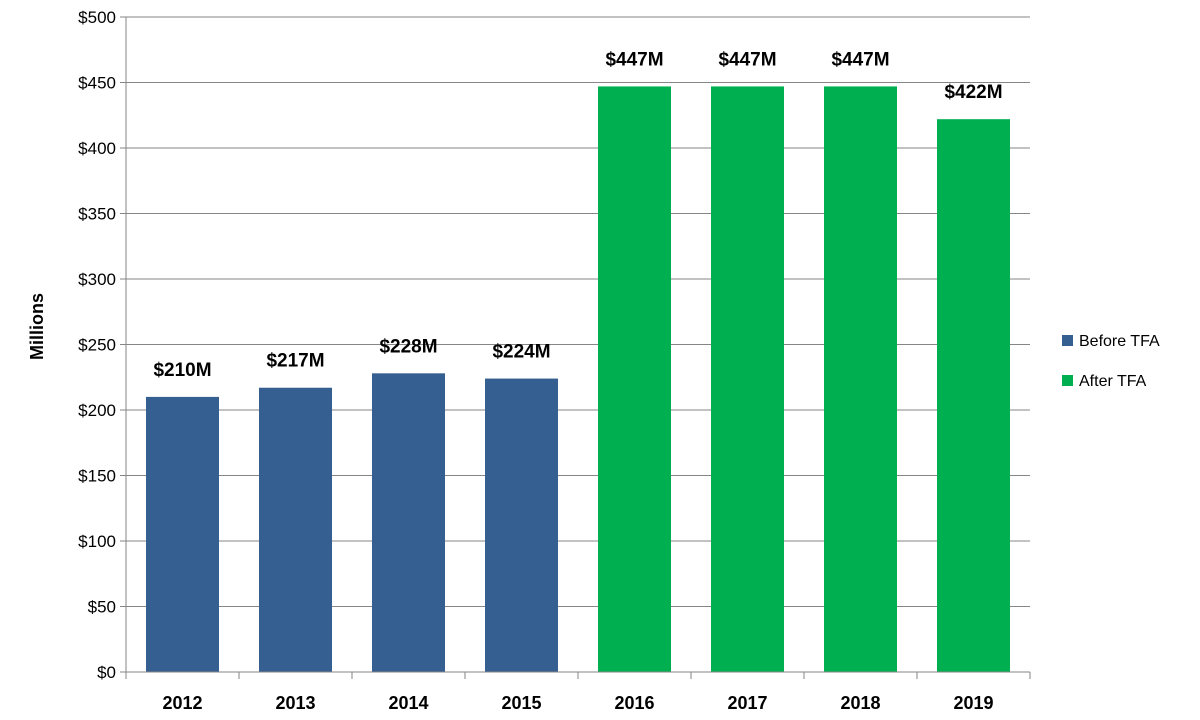 This screenshot has width=1200, height=720. I want to click on data-label: $210M, so click(182, 370).